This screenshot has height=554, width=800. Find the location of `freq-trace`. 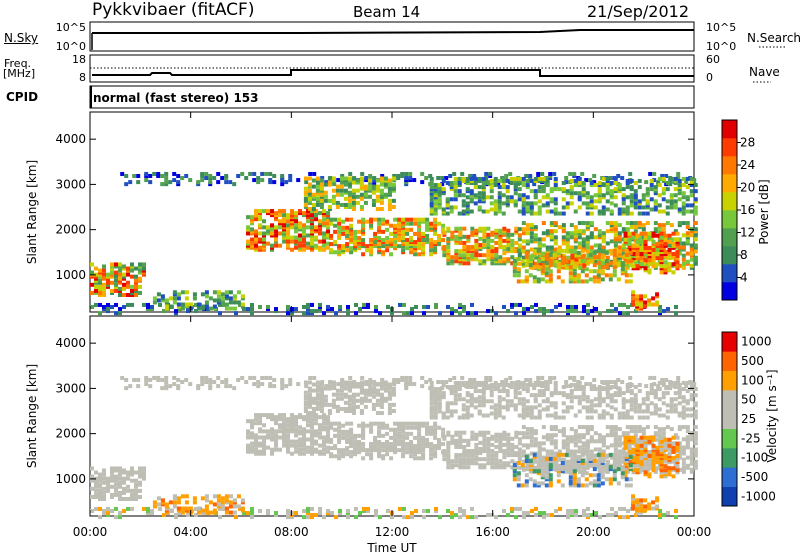

freq-trace is located at coordinates (393, 73).